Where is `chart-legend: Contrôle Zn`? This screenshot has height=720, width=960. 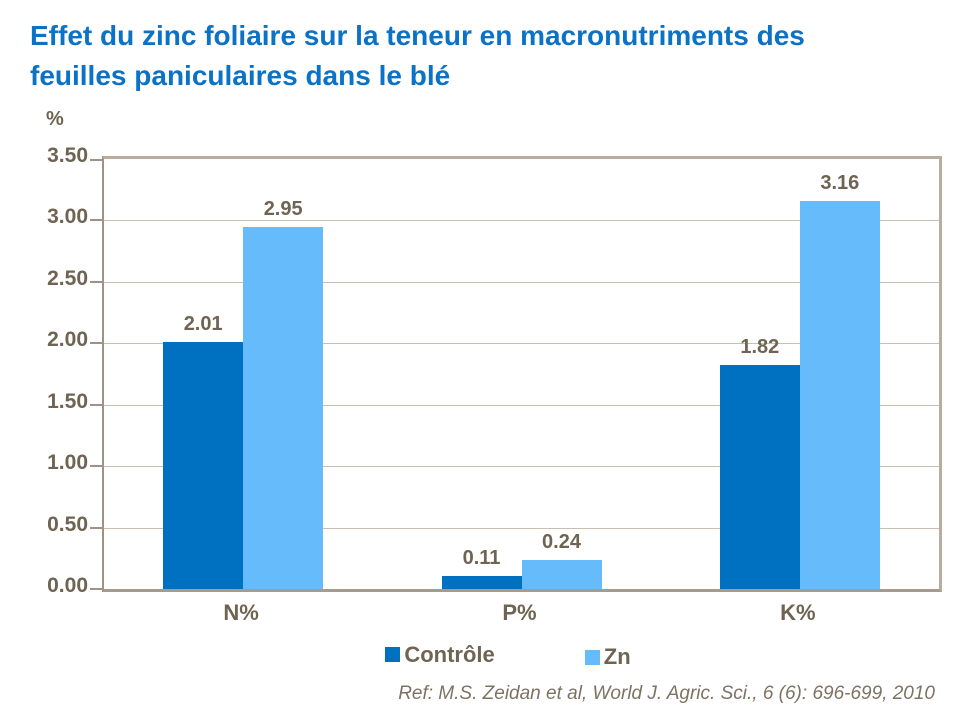
chart-legend: Contrôle Zn is located at coordinates (494, 654).